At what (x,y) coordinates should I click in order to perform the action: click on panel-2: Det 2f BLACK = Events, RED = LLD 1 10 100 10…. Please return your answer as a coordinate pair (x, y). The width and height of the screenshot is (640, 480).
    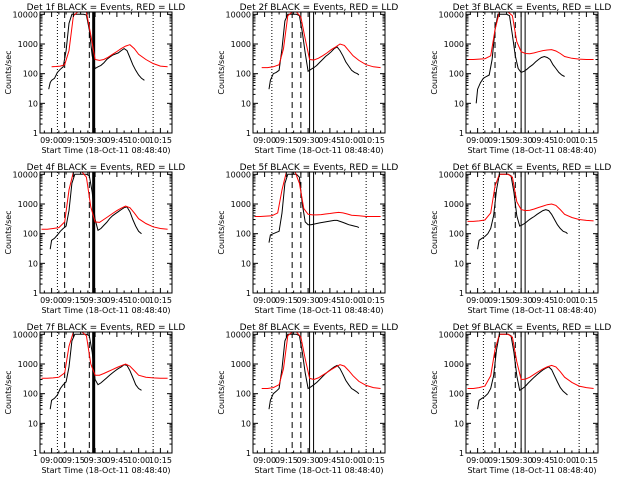
    Looking at the image, I should click on (307, 79).